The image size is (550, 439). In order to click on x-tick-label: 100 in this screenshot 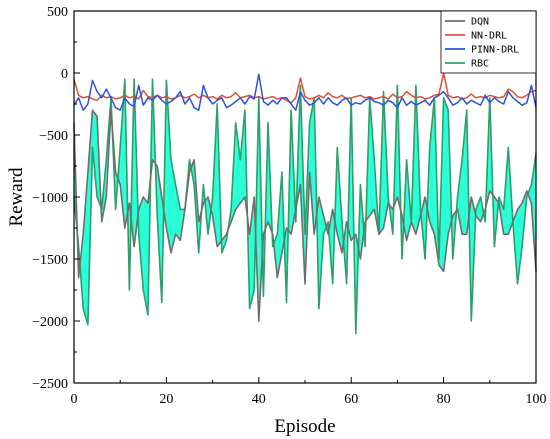, I will do `click(536, 399)`.